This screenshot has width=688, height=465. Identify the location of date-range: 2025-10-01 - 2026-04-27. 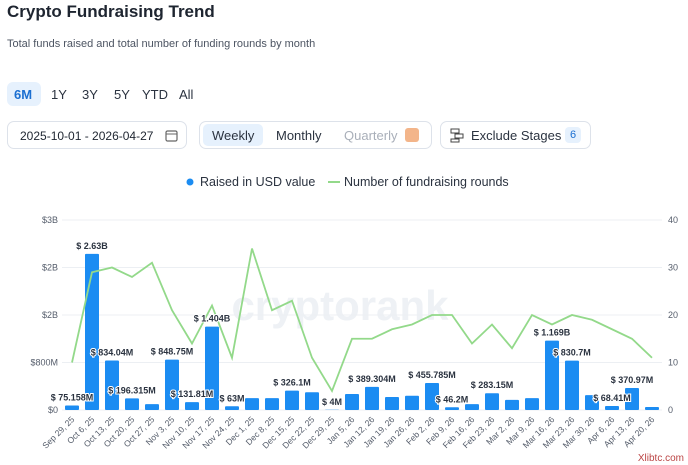
(87, 136).